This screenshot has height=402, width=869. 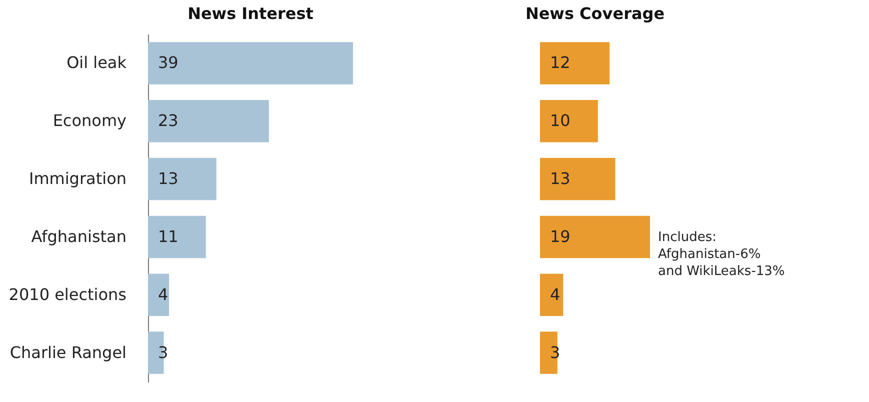 What do you see at coordinates (595, 13) in the screenshot?
I see `chart-title: News Coverage` at bounding box center [595, 13].